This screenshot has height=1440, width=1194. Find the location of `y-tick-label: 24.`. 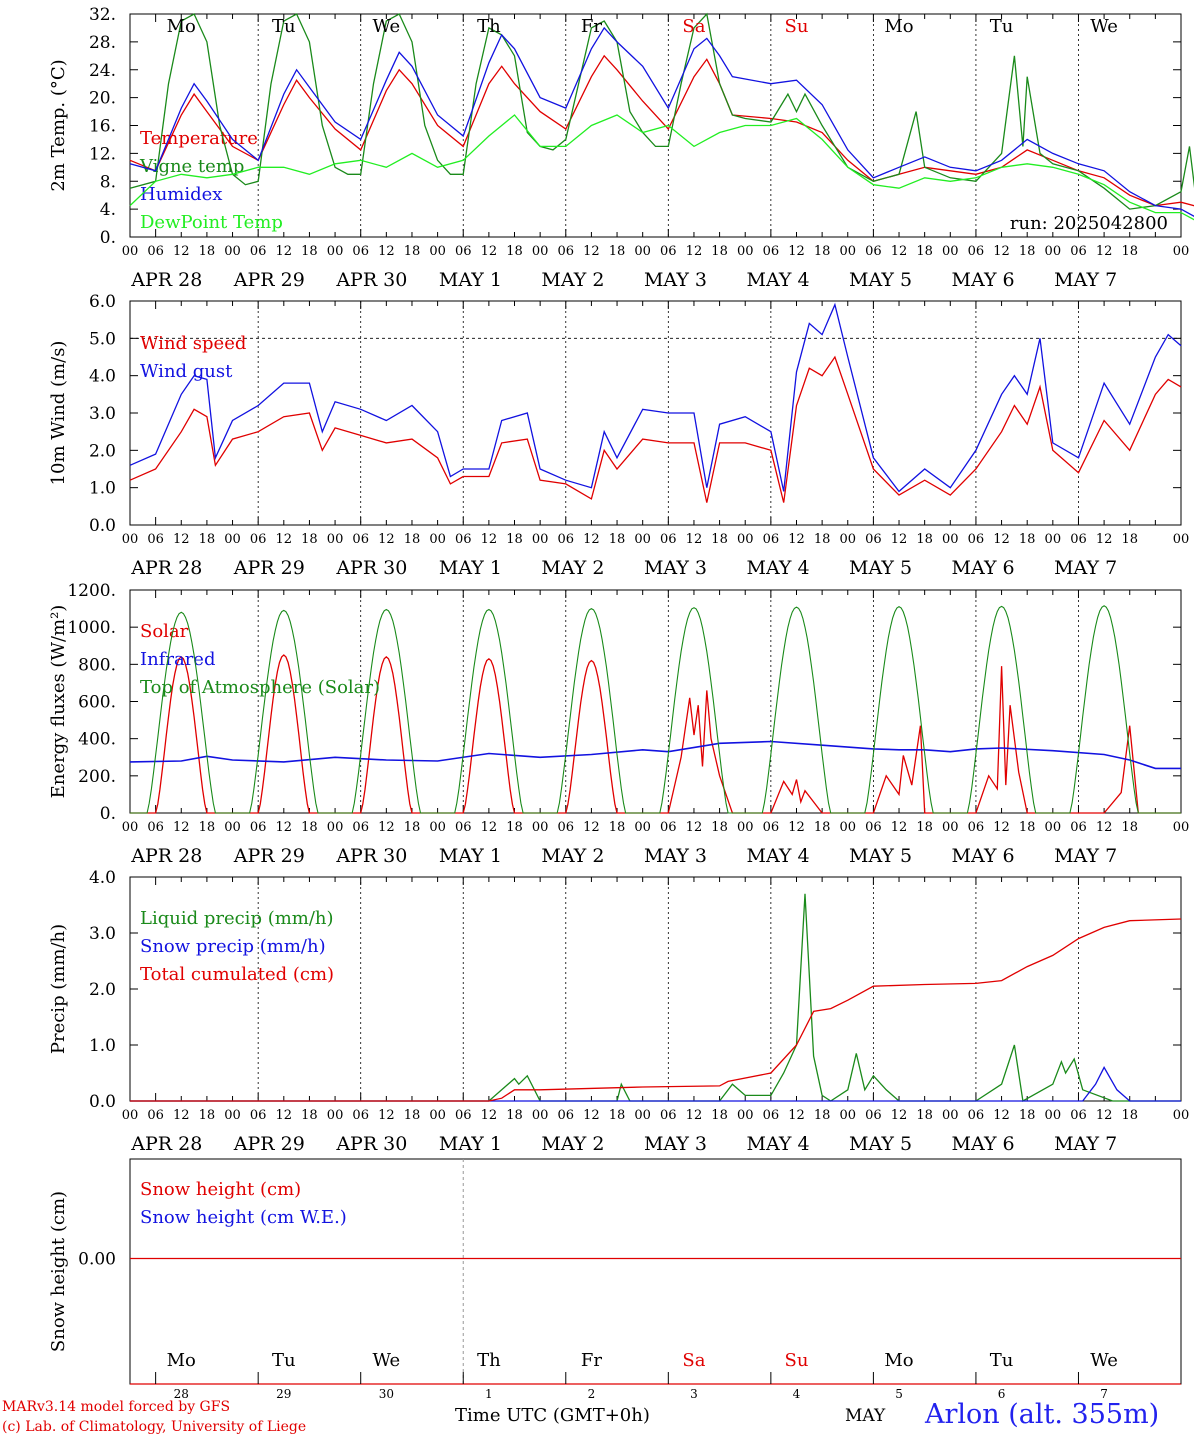

y-tick-label: 24. is located at coordinates (102, 71).